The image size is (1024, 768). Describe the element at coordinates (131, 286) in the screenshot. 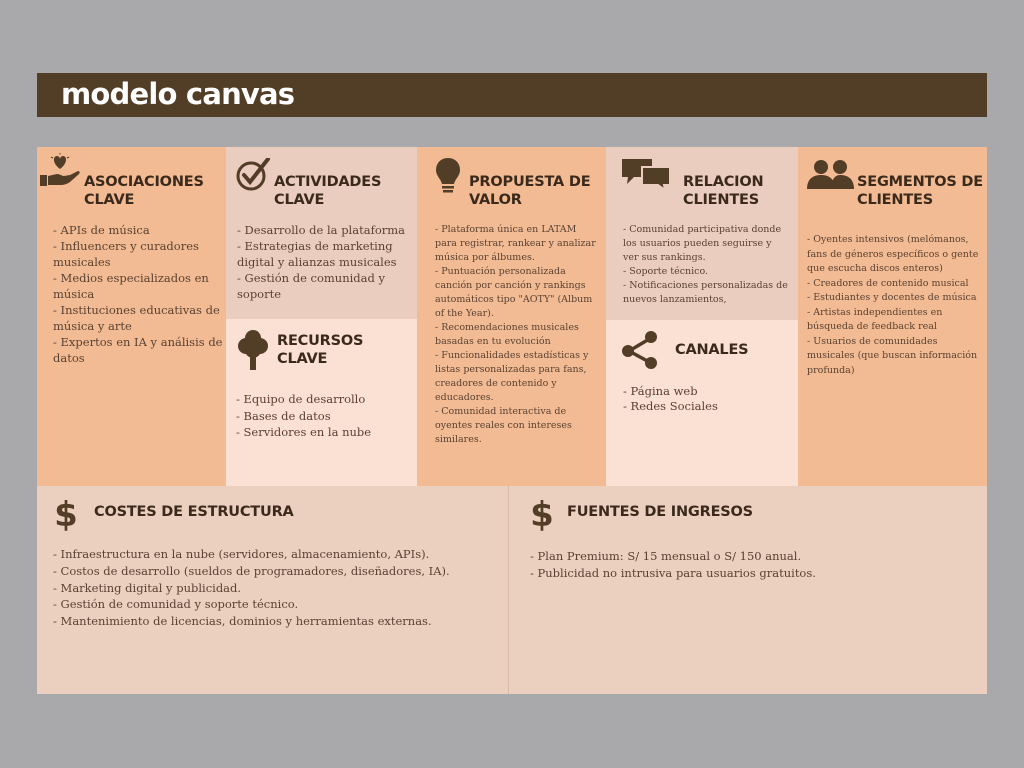

I see `list-item: - Medios especializados en música` at that location.